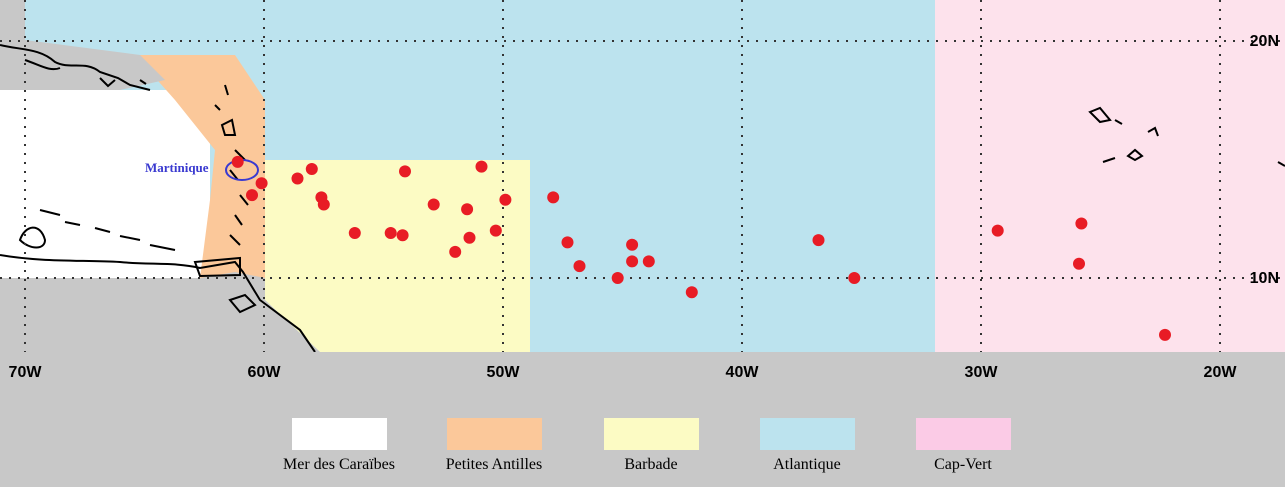 The width and height of the screenshot is (1285, 487). I want to click on region-barbados, so click(397, 256).